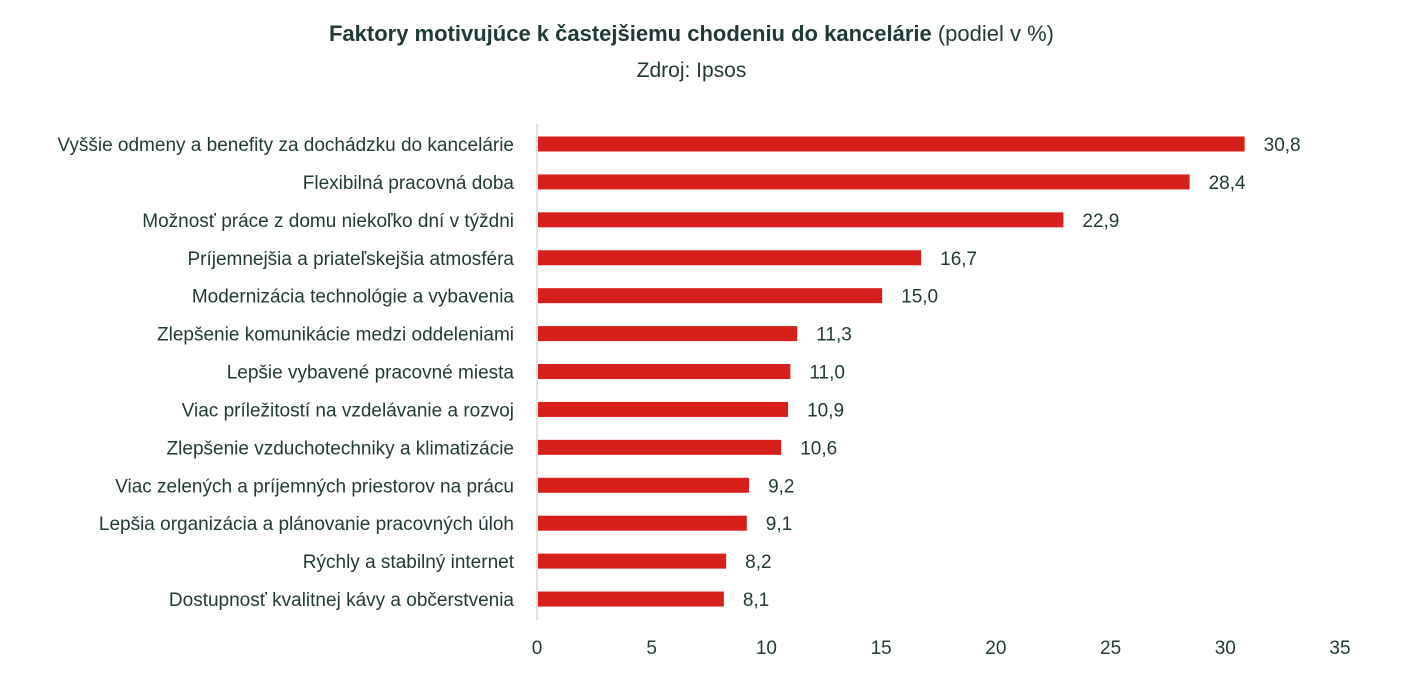  I want to click on data-label: 11,3, so click(834, 335).